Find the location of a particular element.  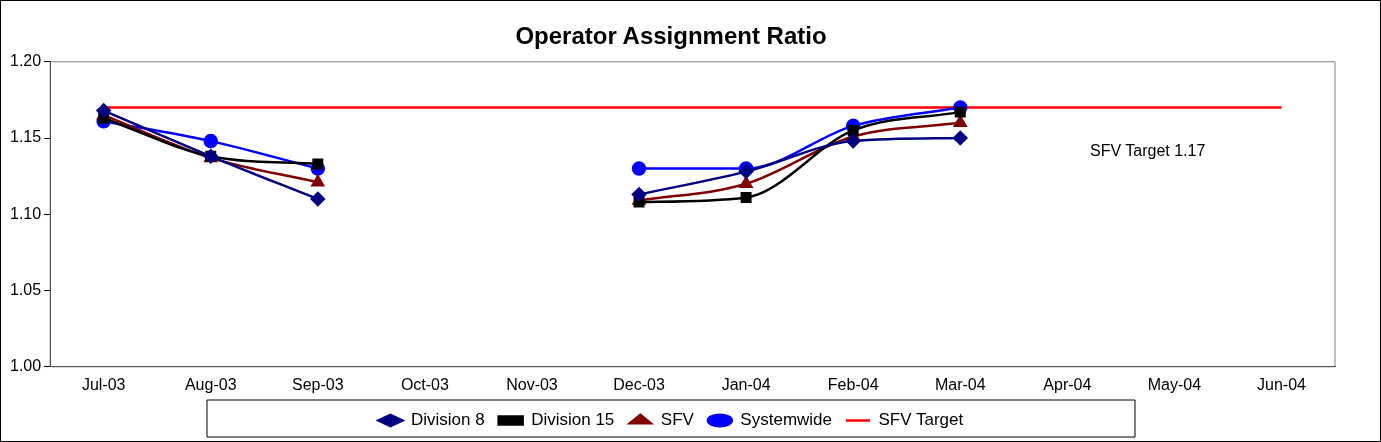

legend-label: SFV Target is located at coordinates (921, 420).